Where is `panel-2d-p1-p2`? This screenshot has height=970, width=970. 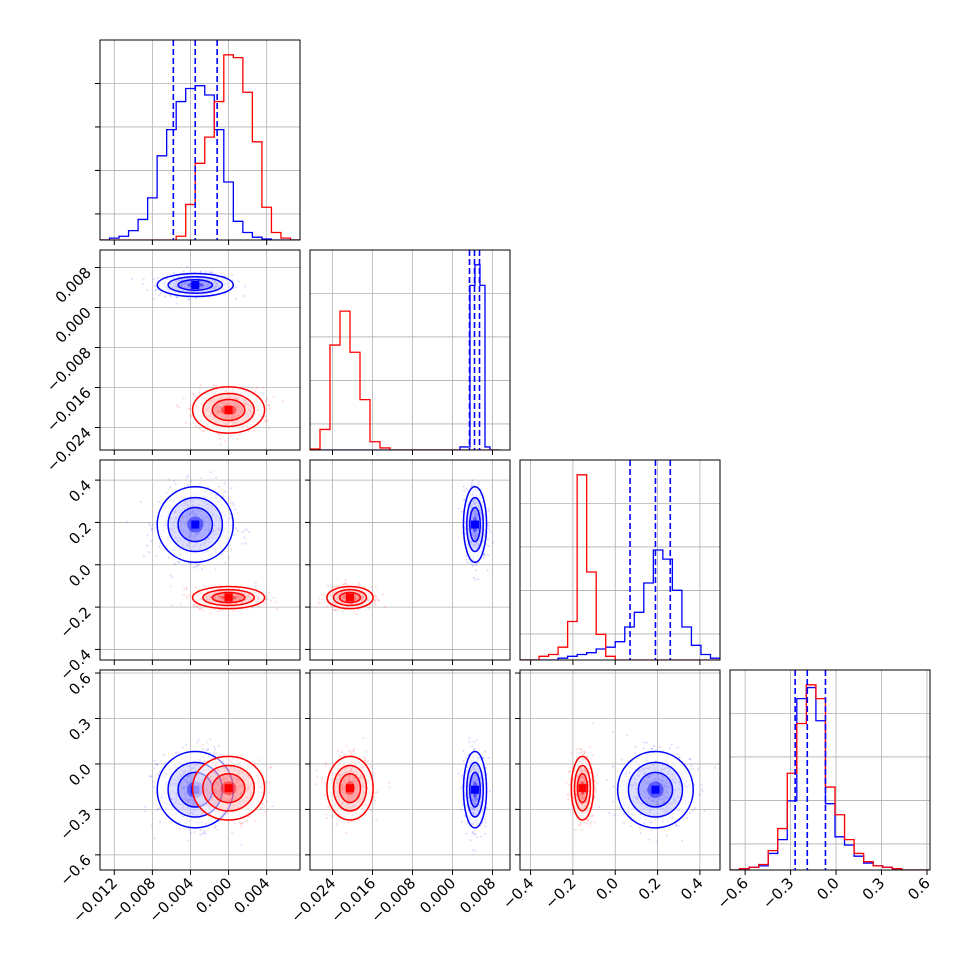 panel-2d-p1-p2 is located at coordinates (408, 562).